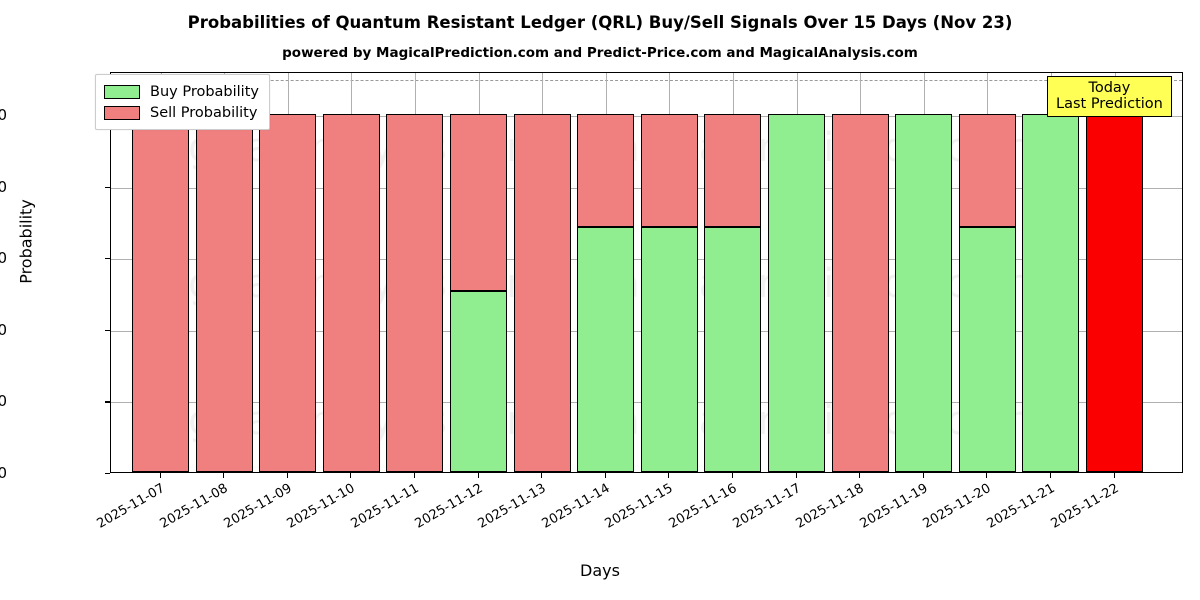 This screenshot has width=1200, height=600. What do you see at coordinates (646, 81) in the screenshot?
I see `grid-line-dashed` at bounding box center [646, 81].